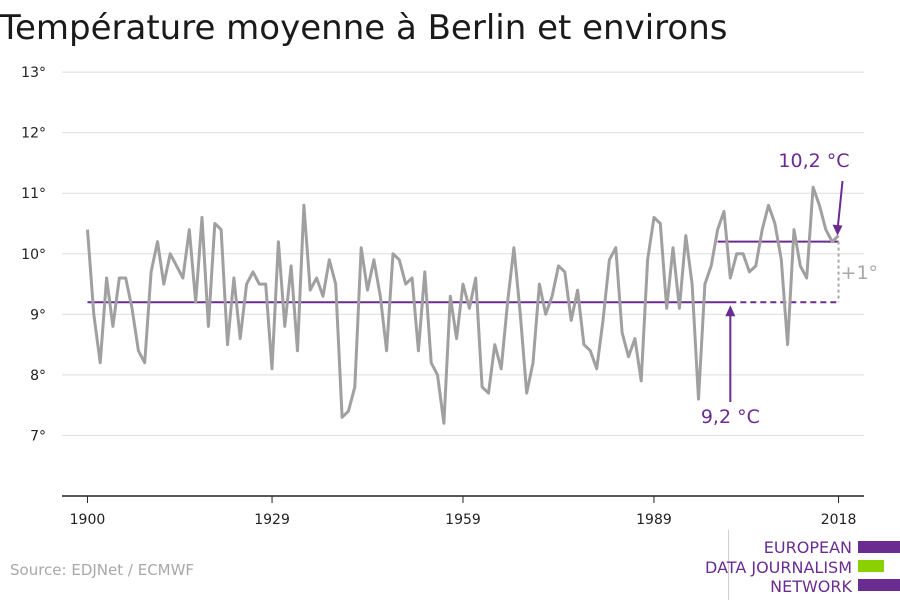 The width and height of the screenshot is (900, 600). I want to click on recent-mean-arrow, so click(840, 205).